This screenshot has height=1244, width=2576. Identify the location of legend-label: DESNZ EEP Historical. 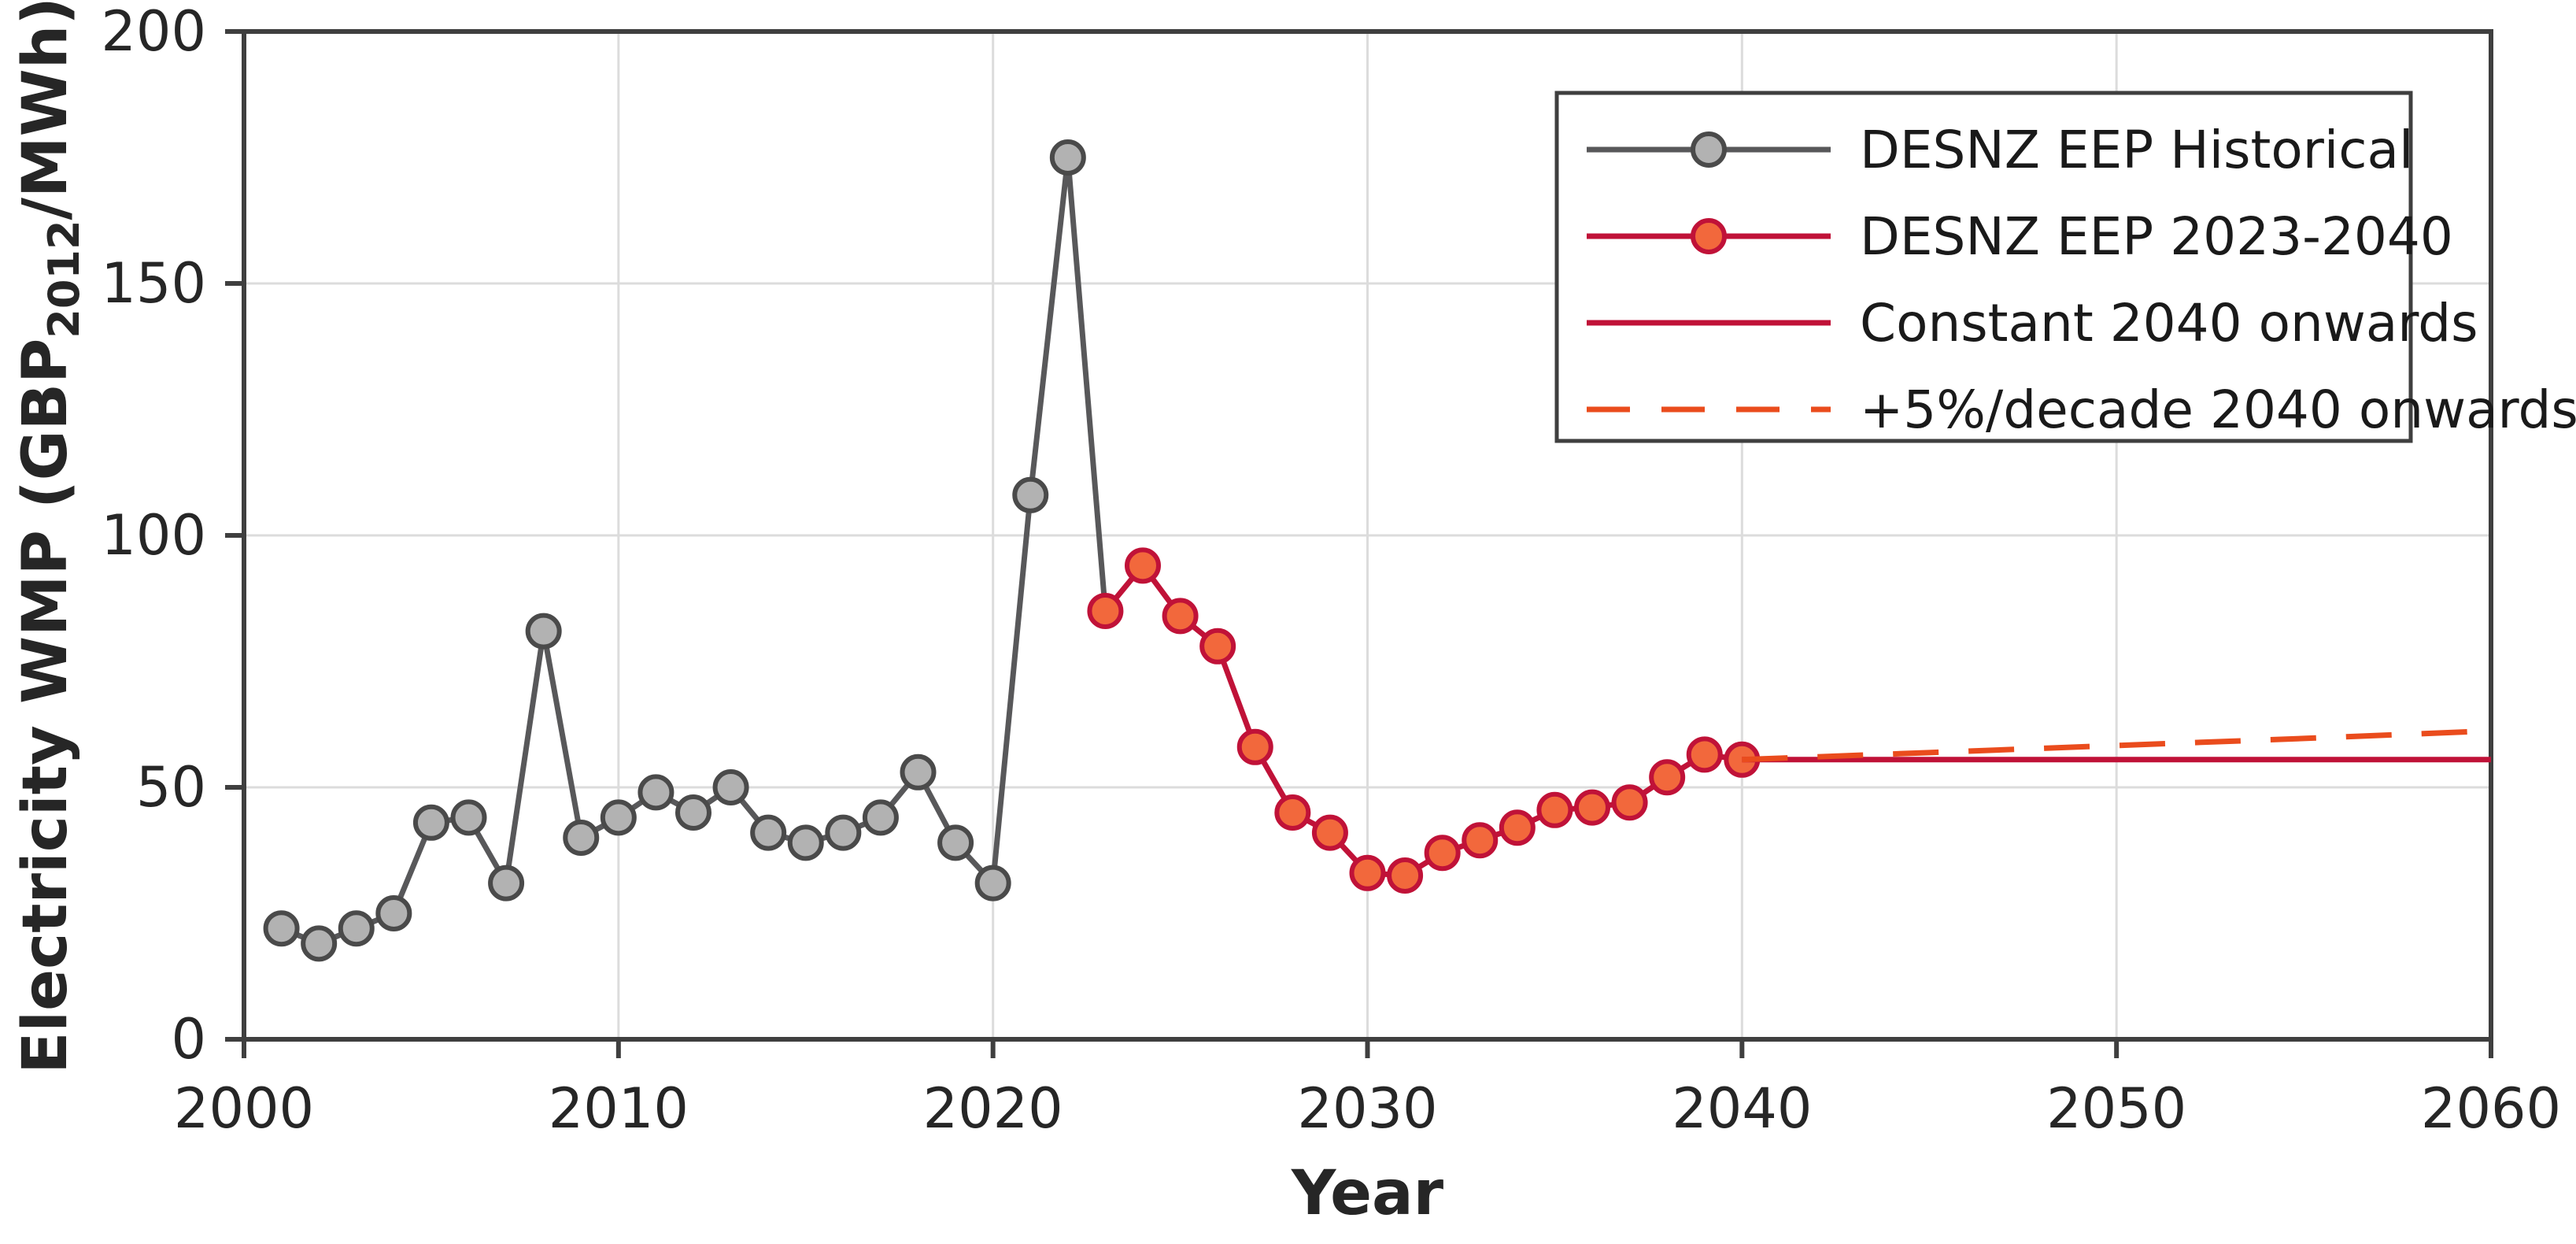
(2136, 150).